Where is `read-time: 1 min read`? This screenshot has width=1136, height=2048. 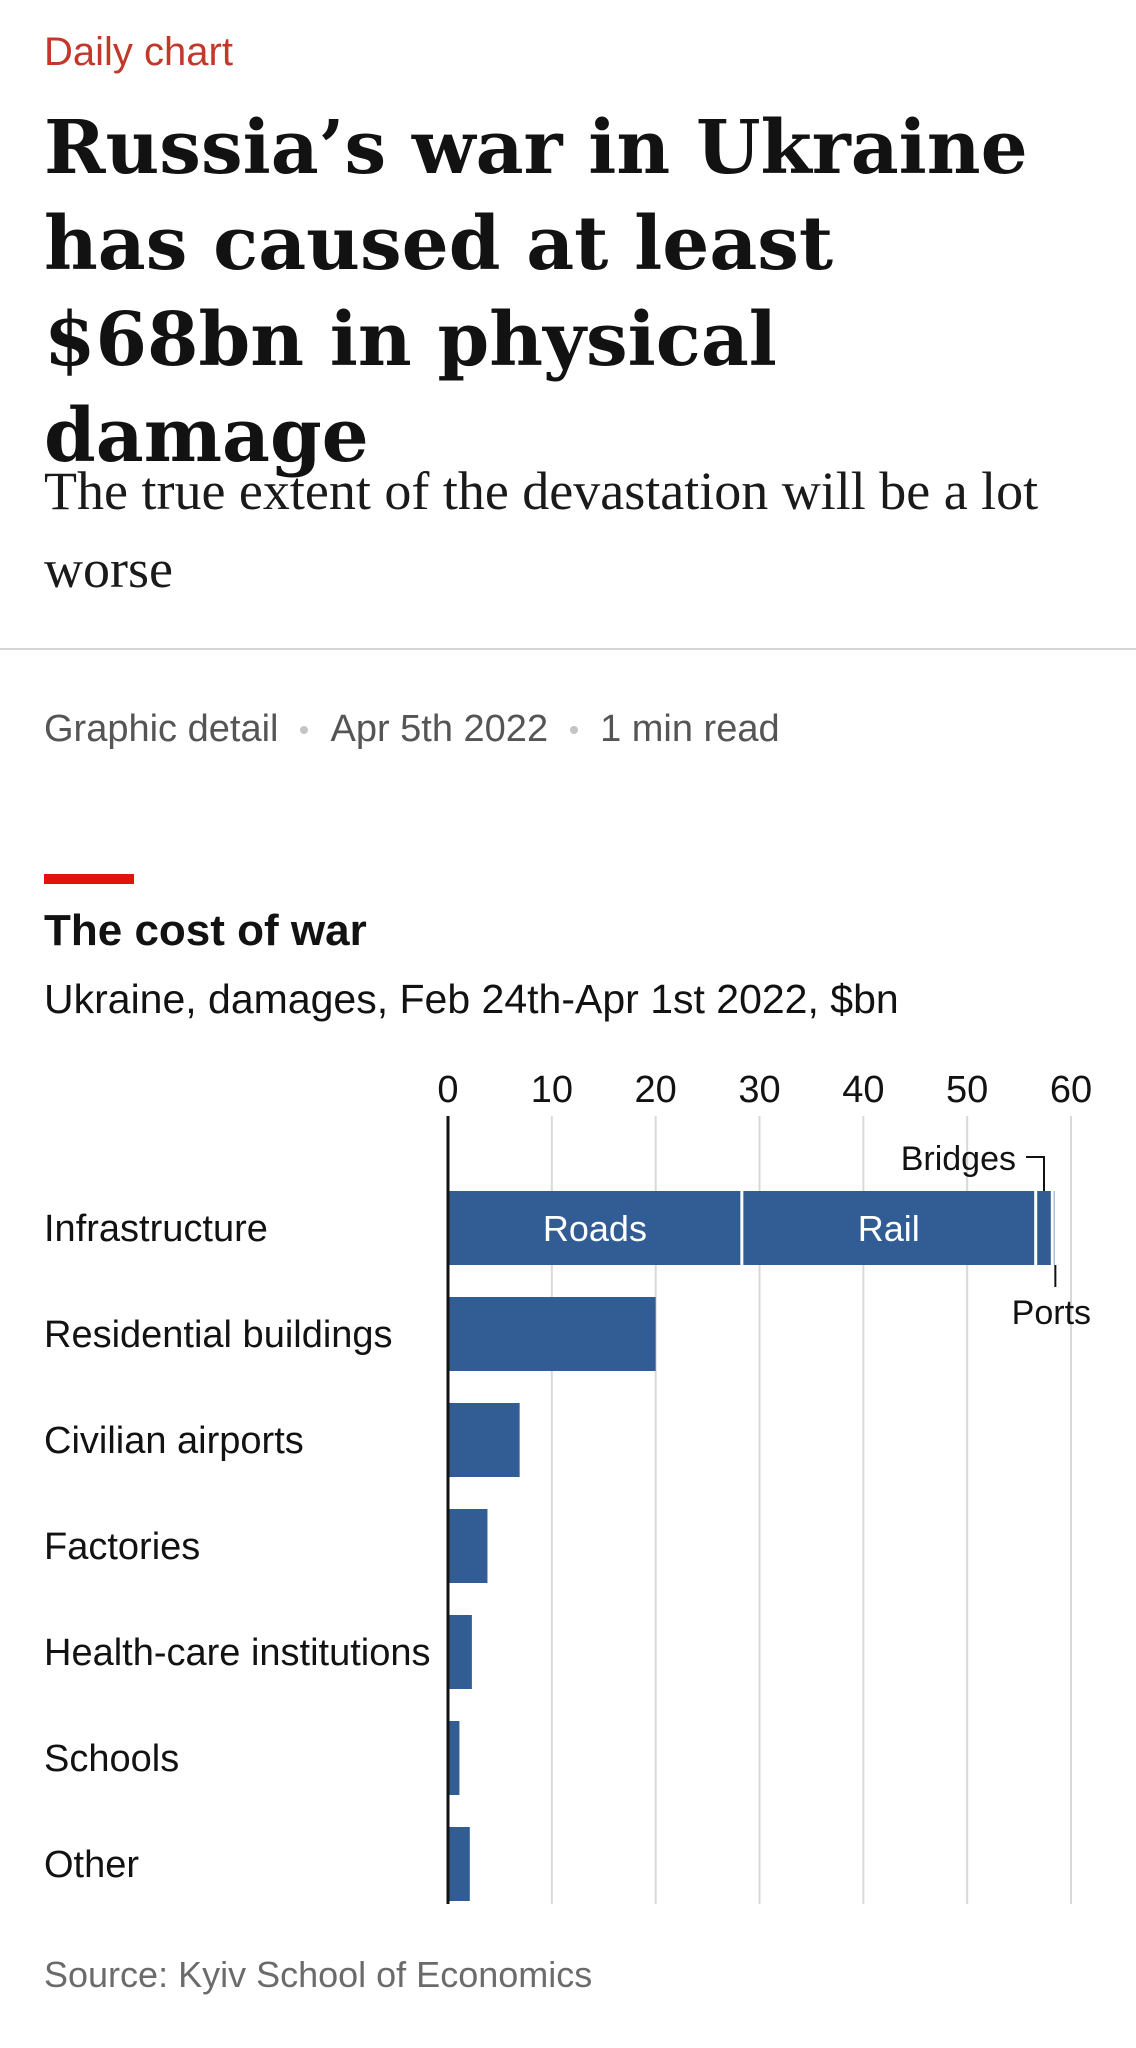 read-time: 1 min read is located at coordinates (690, 729).